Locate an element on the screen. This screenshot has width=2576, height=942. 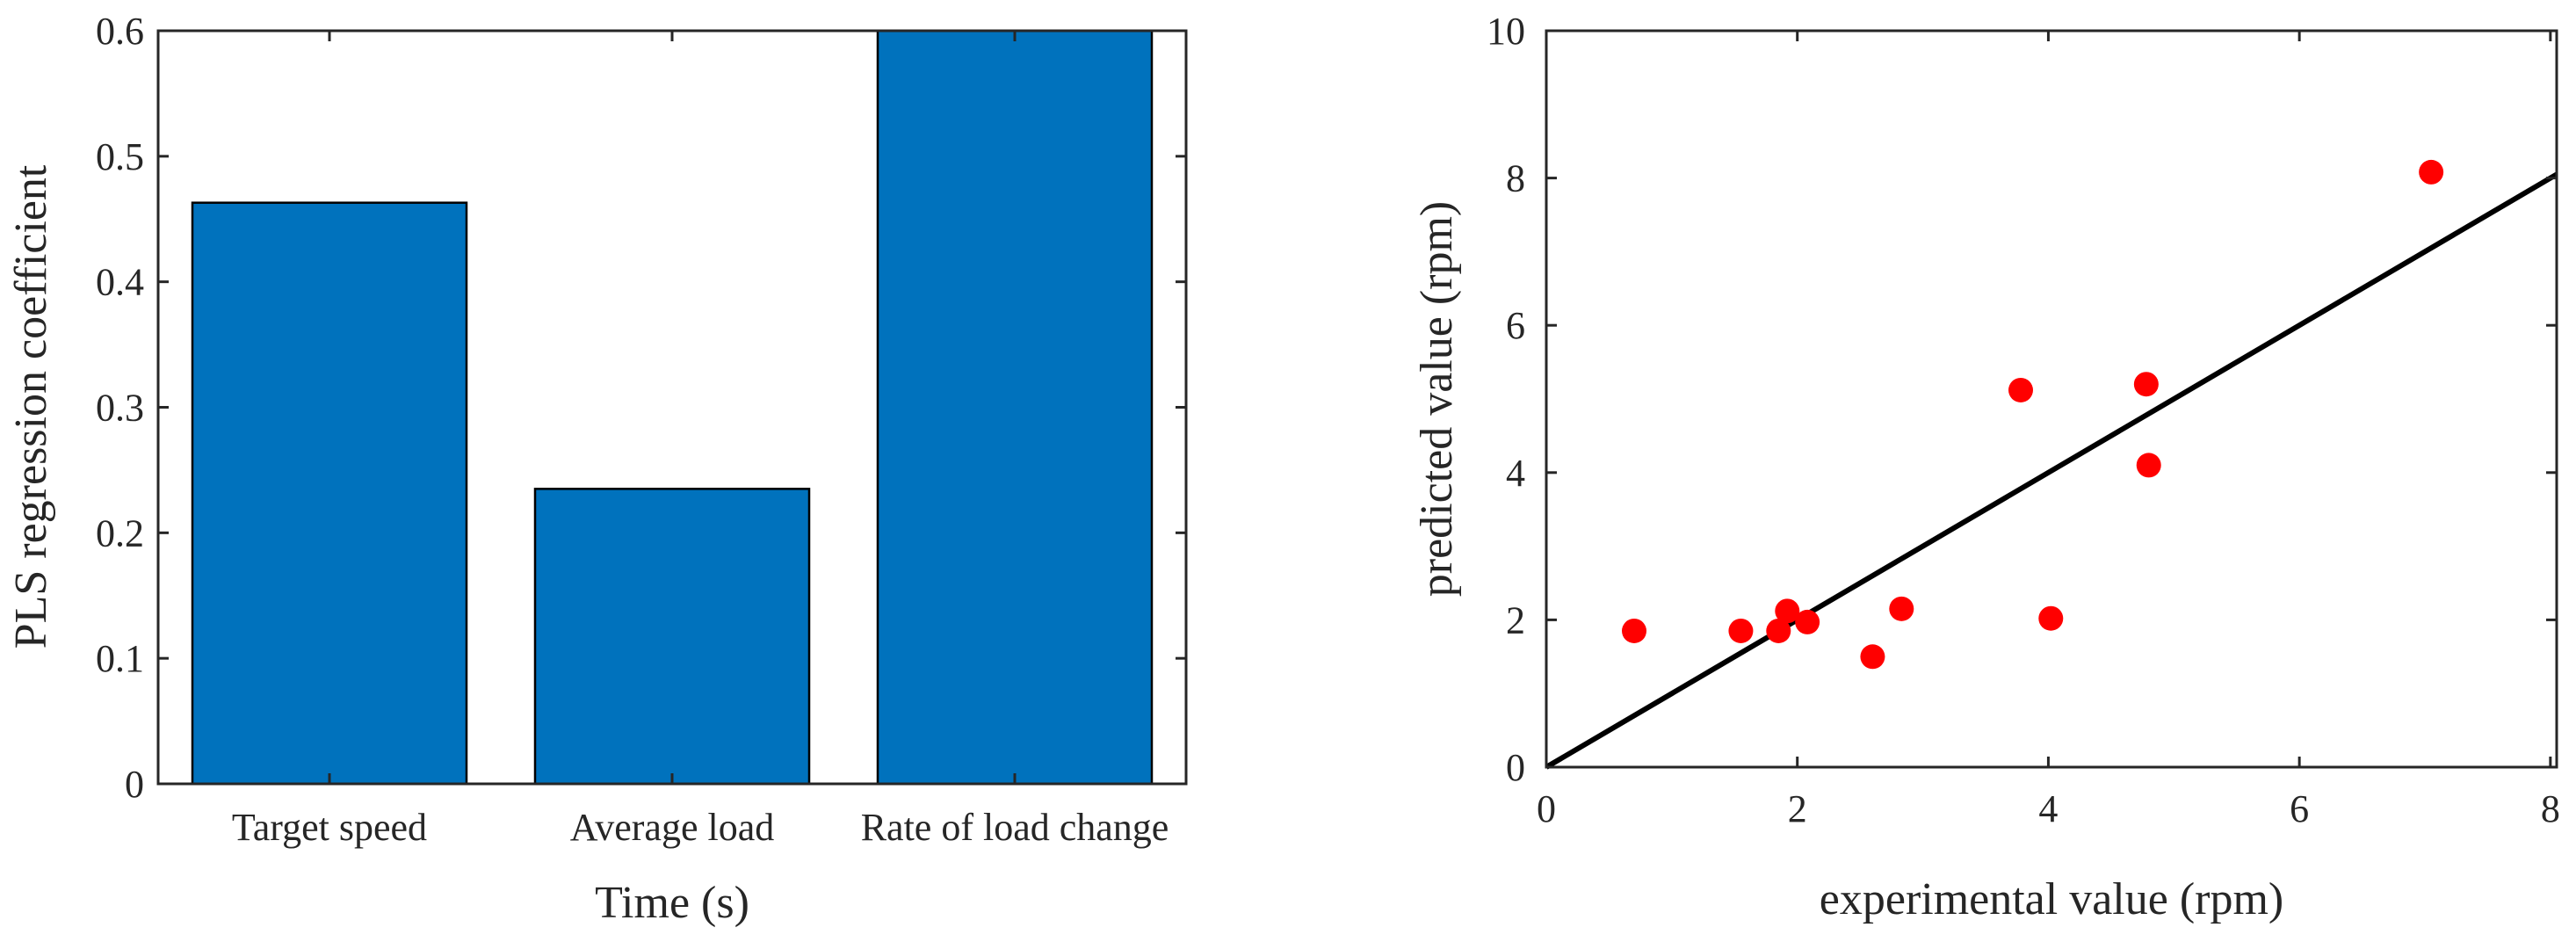
scatter-y-tick-label: 6 is located at coordinates (1515, 325).